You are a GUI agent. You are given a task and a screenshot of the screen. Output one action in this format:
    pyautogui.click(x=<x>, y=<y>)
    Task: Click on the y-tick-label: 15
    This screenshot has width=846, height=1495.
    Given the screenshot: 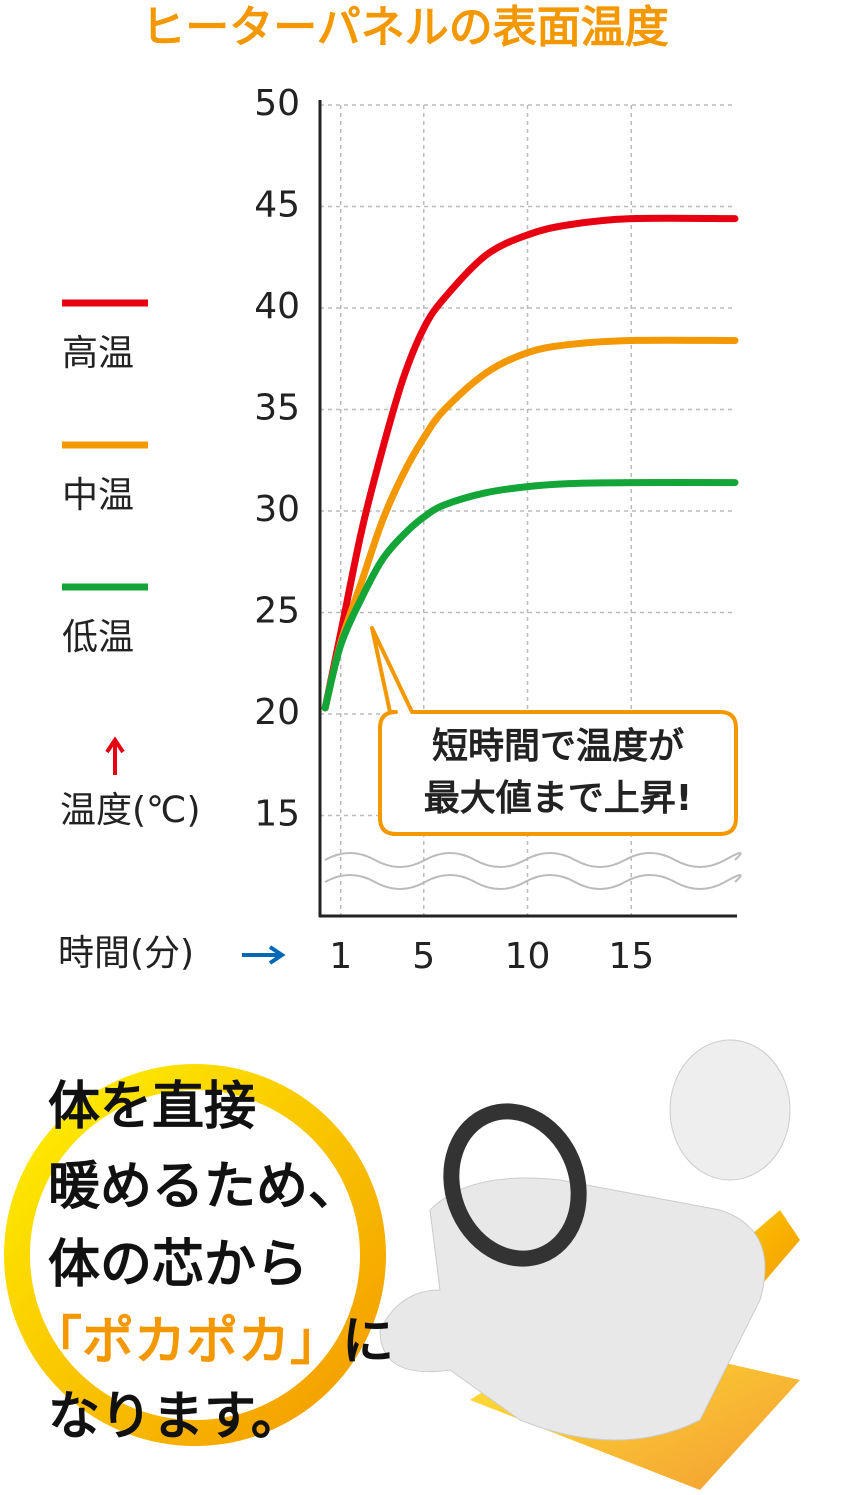 What is the action you would take?
    pyautogui.click(x=277, y=814)
    